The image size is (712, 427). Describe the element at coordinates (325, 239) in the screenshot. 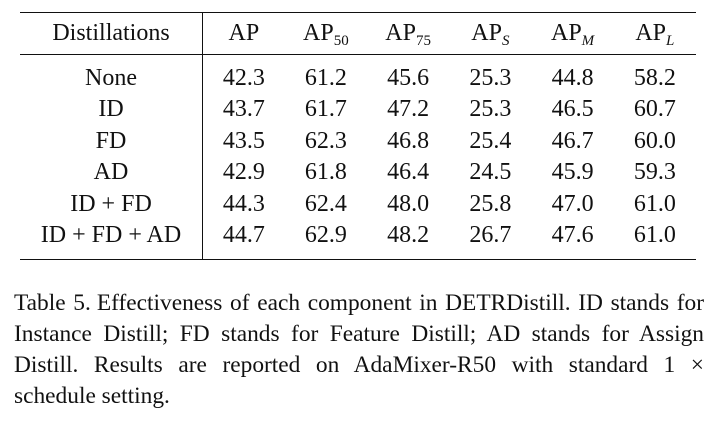

I see `cell-ap50: 62.9` at that location.